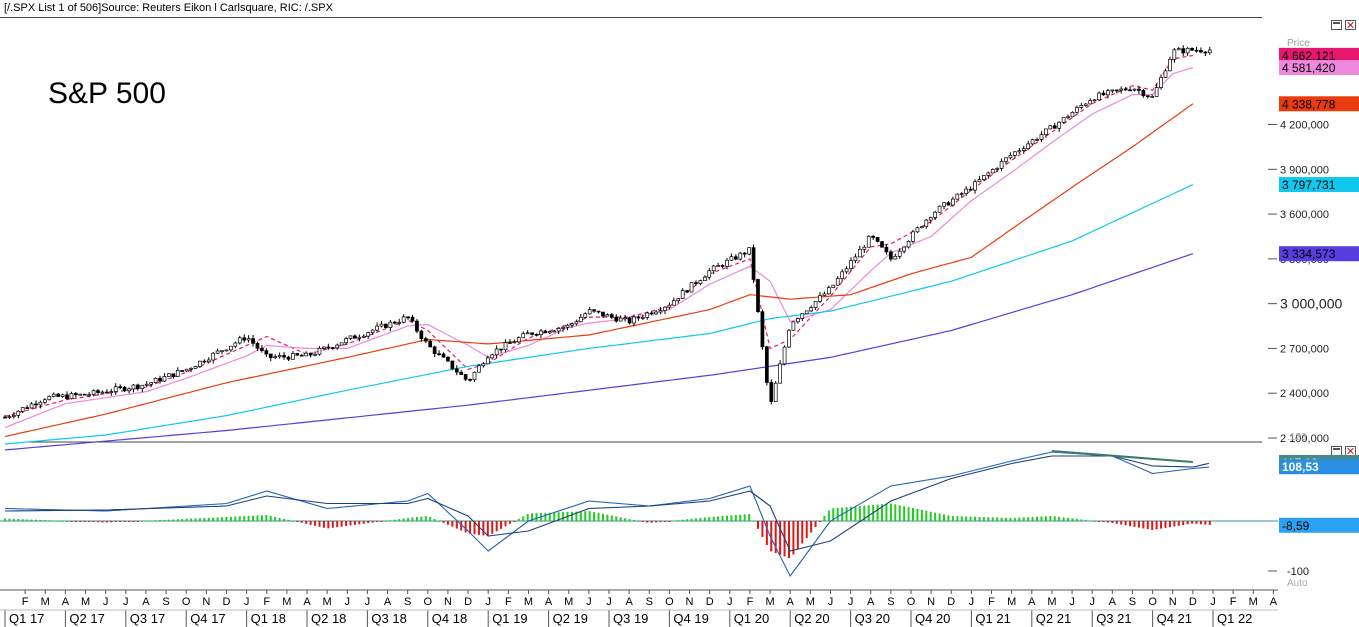 The image size is (1359, 627). What do you see at coordinates (449, 618) in the screenshot?
I see `quarter-label: Q4 18` at bounding box center [449, 618].